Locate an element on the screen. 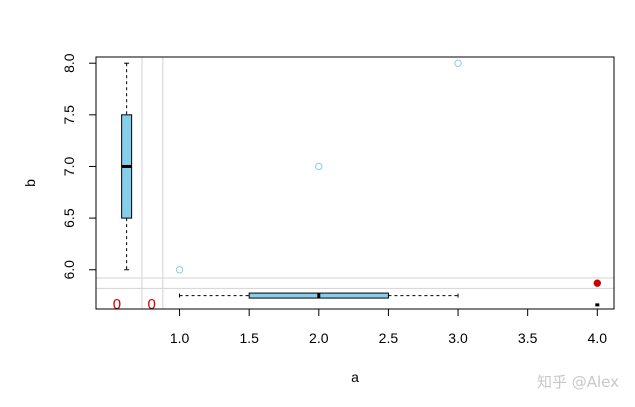 The height and width of the screenshot is (407, 635). watermark: 知乎 @Alex is located at coordinates (578, 382).